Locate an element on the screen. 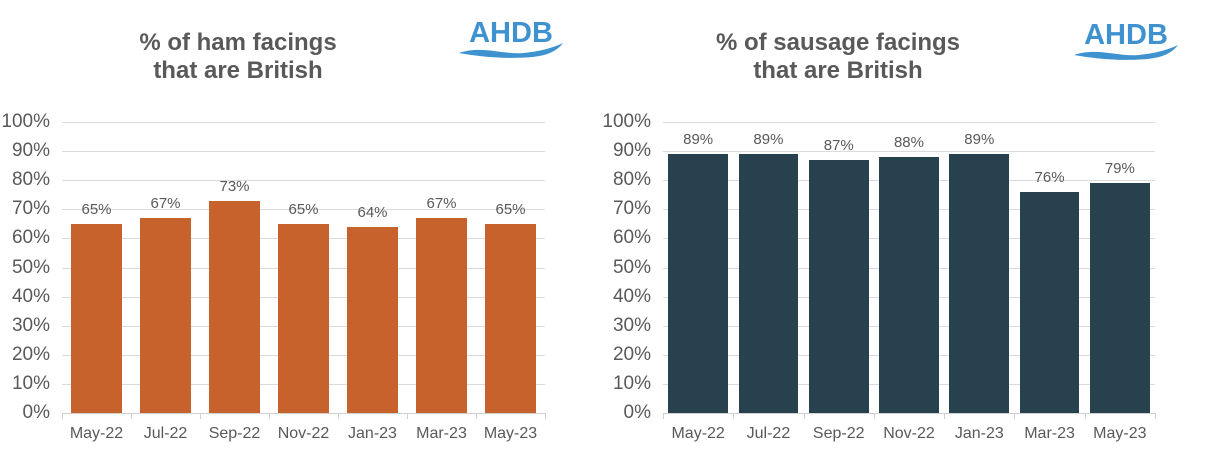 This screenshot has width=1226, height=466. bar-group: 89% Jul-22 is located at coordinates (768, 282).